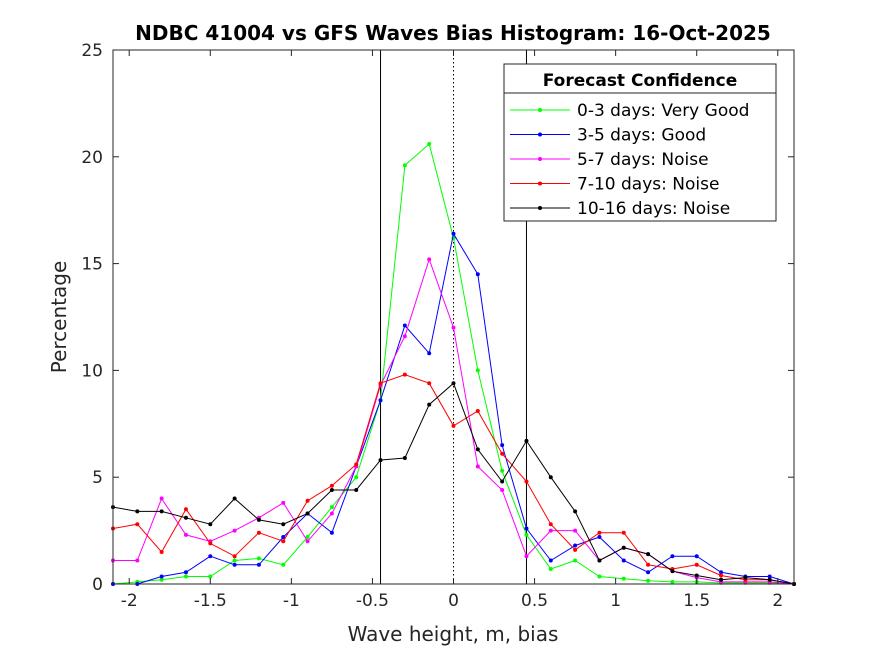 The height and width of the screenshot is (656, 875). I want to click on legend-entry-2: 5-7 days: Noise, so click(609, 160).